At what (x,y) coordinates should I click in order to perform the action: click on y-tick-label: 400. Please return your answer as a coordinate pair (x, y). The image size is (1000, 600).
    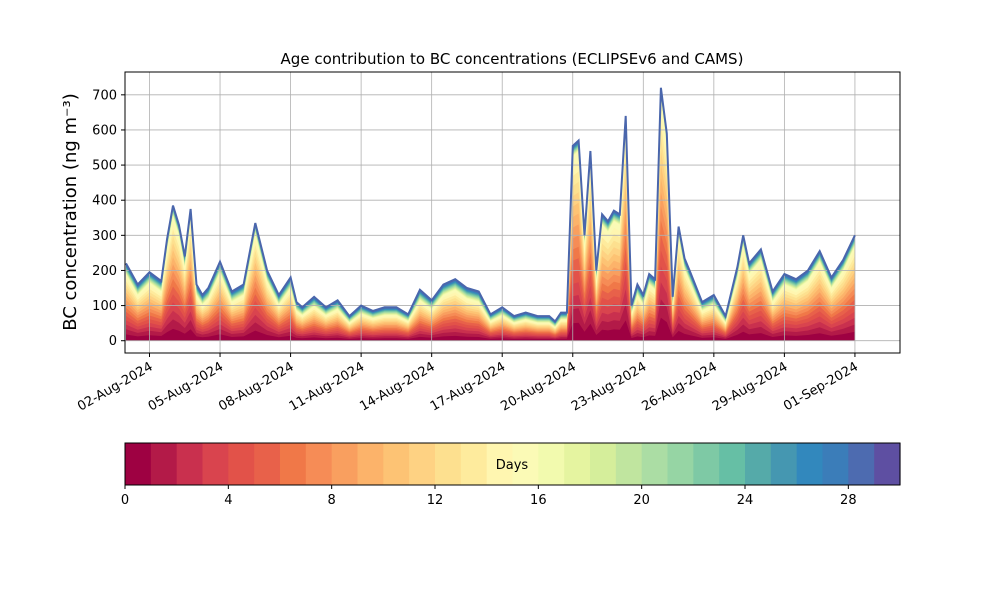
    Looking at the image, I should click on (104, 201).